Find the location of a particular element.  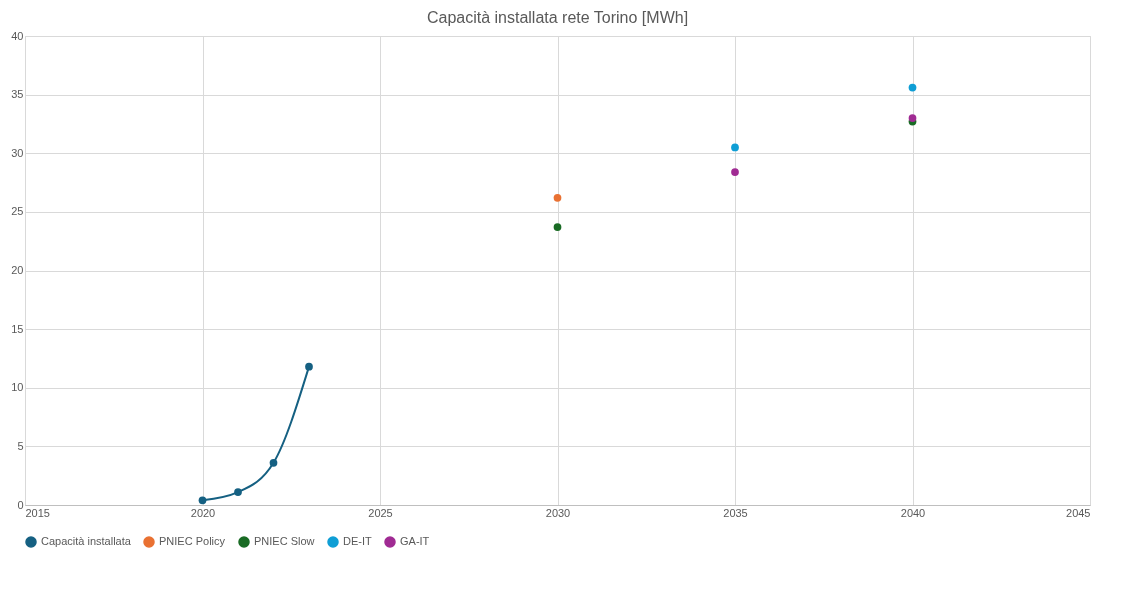

y-tick-label: 25 is located at coordinates (17, 211).